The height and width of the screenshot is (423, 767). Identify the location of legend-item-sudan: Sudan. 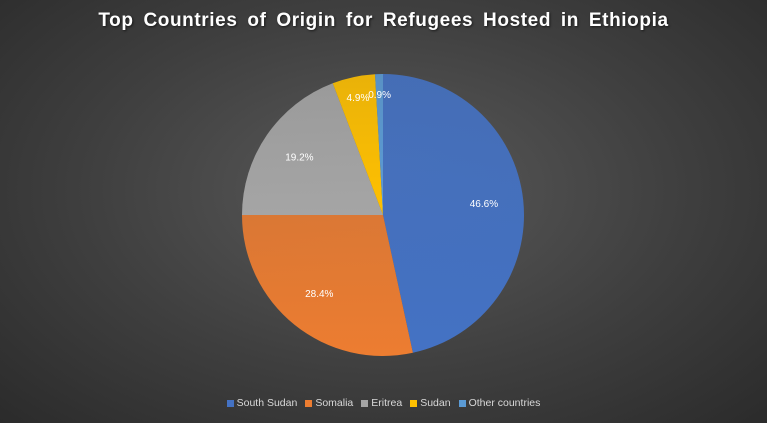
(430, 403).